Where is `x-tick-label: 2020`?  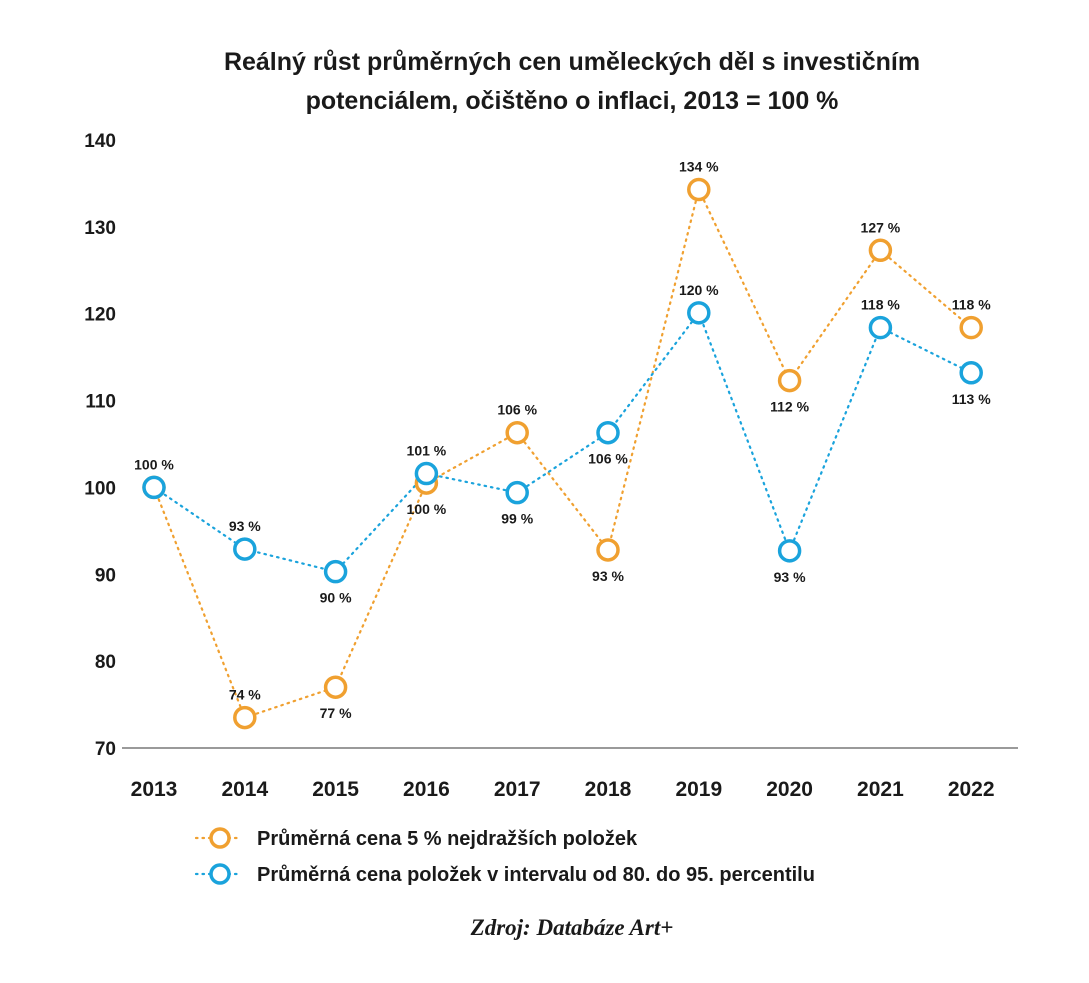 x-tick-label: 2020 is located at coordinates (789, 789).